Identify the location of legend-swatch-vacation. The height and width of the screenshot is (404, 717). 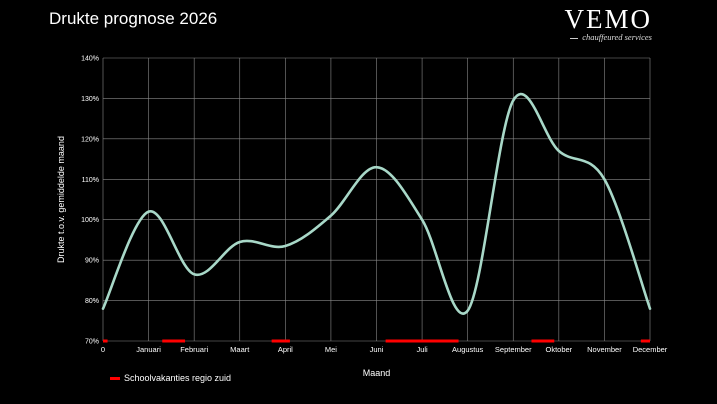
(115, 378).